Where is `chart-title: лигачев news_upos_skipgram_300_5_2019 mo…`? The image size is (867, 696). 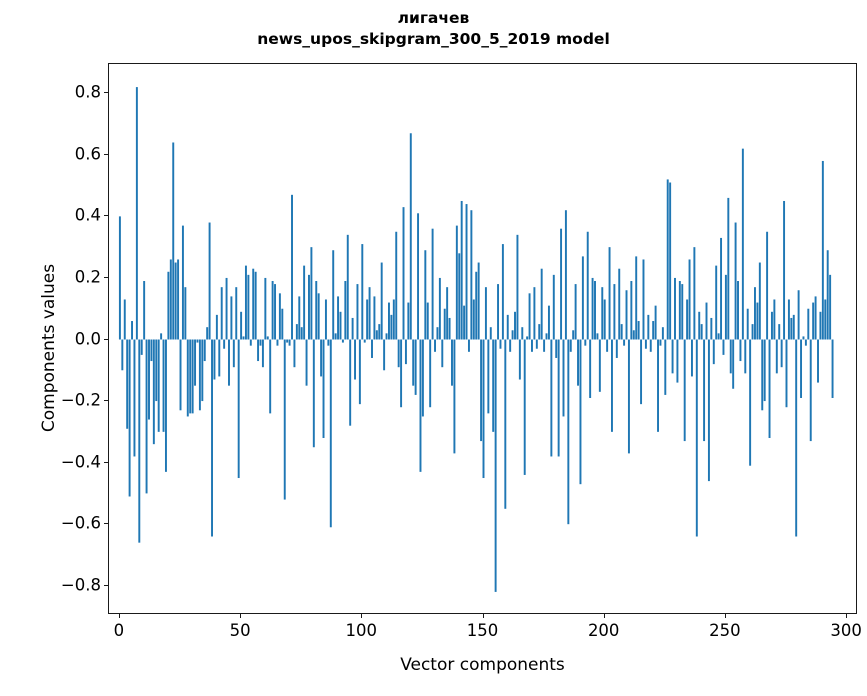 chart-title: лигачев news_upos_skipgram_300_5_2019 mo… is located at coordinates (433, 29).